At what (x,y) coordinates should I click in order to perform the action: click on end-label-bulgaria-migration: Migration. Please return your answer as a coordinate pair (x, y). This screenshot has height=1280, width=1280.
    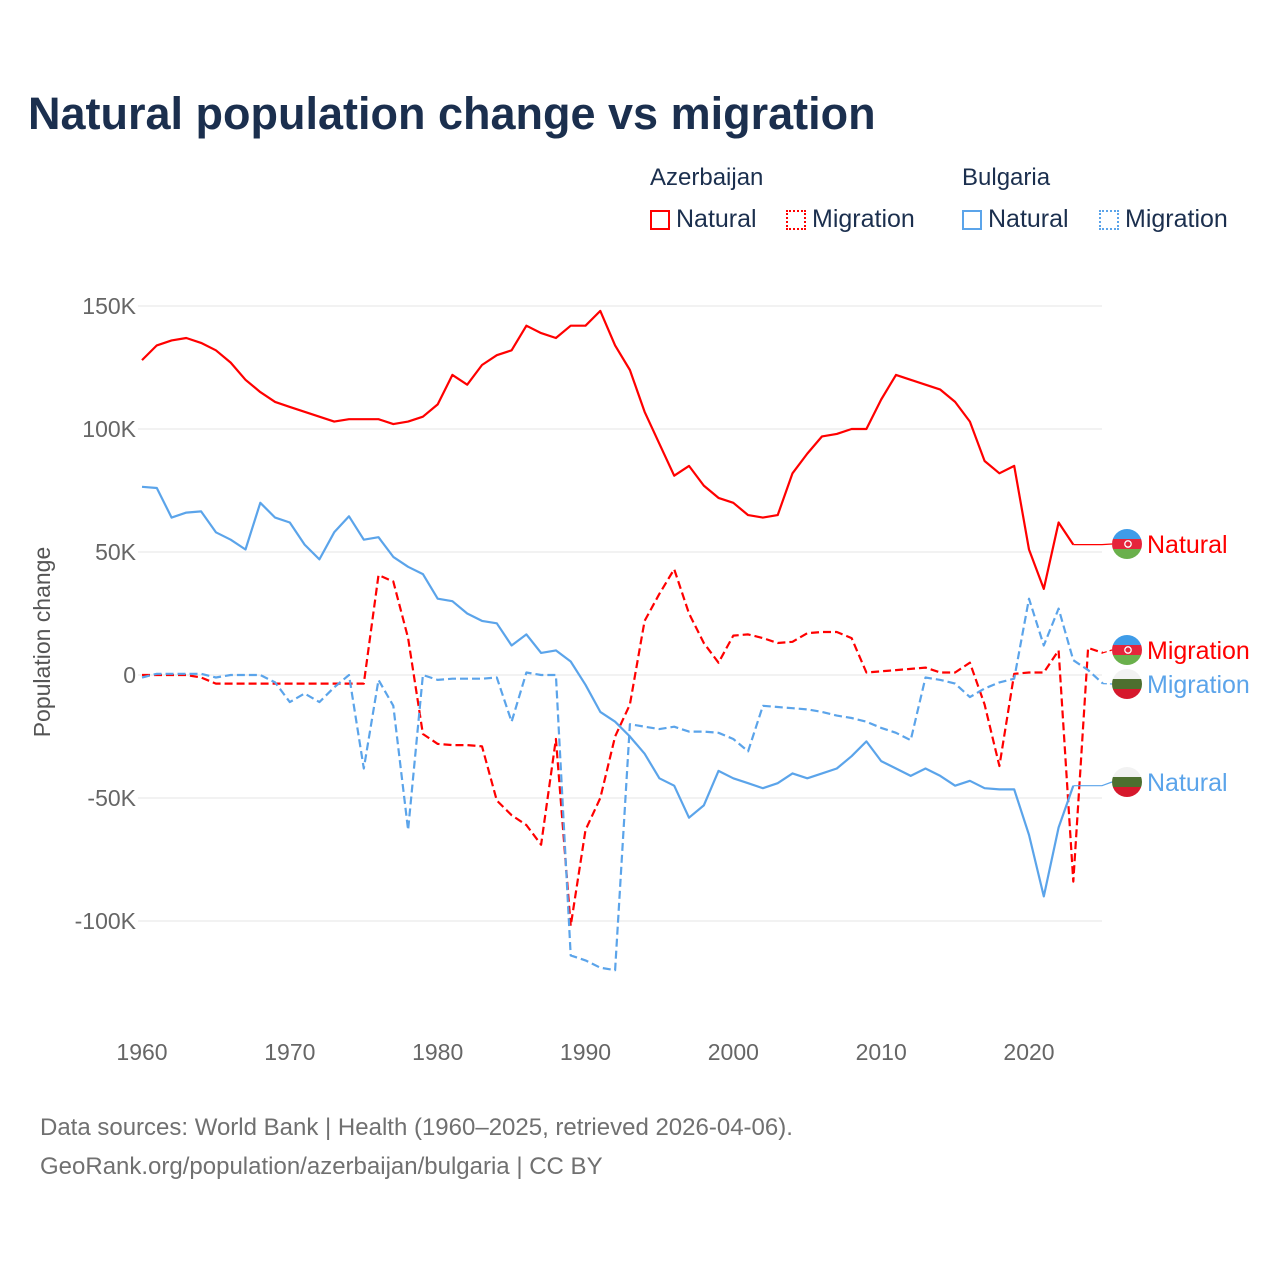
    Looking at the image, I should click on (1198, 685).